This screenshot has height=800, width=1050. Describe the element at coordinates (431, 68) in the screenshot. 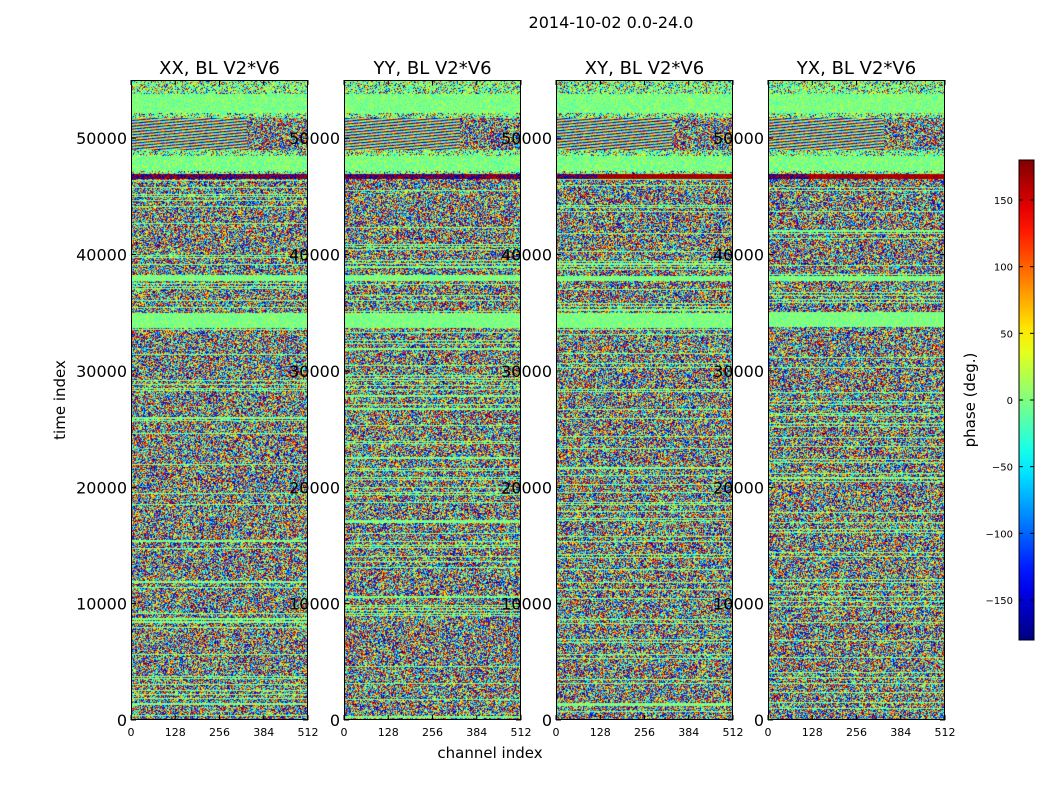

I see `panel-title: YY, BL V2*V6` at that location.